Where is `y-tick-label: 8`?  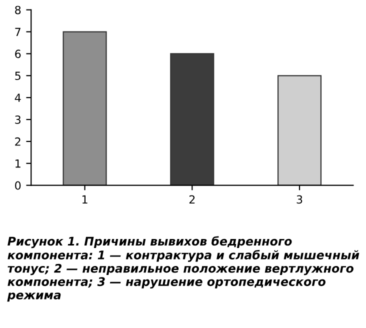
y-tick-label: 8 is located at coordinates (18, 10).